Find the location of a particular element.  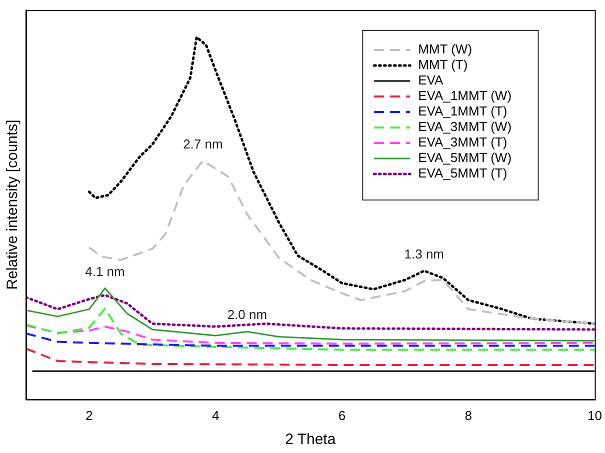

x-axis-title: 2 Theta is located at coordinates (310, 439).